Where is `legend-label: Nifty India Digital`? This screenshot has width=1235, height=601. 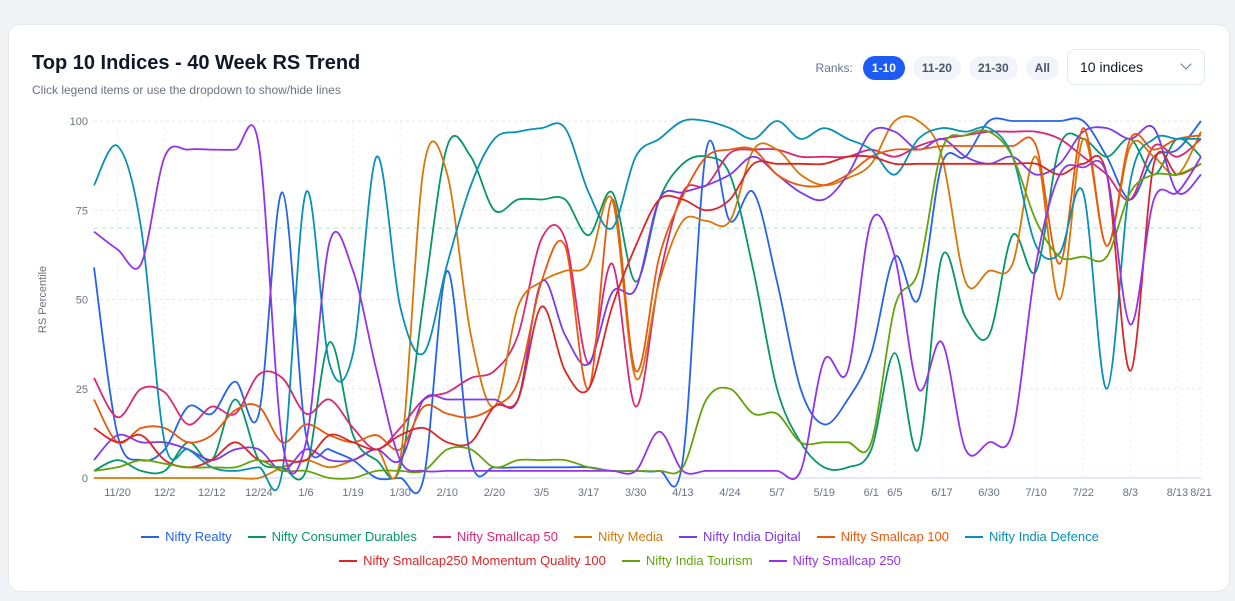
legend-label: Nifty India Digital is located at coordinates (752, 536).